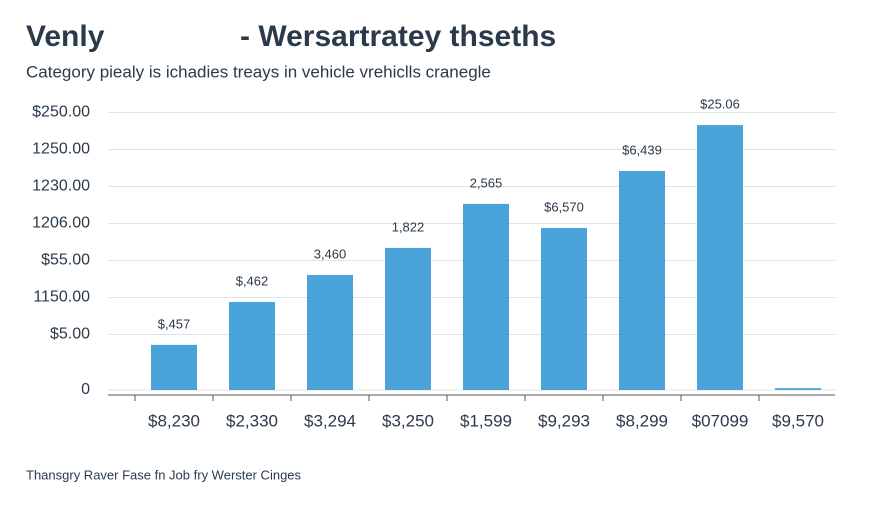 The width and height of the screenshot is (896, 512). What do you see at coordinates (720, 420) in the screenshot?
I see `x-tick-label: $07099` at bounding box center [720, 420].